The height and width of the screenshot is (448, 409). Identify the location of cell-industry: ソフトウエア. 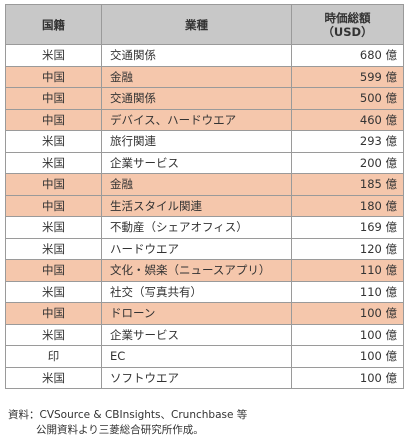
(196, 377).